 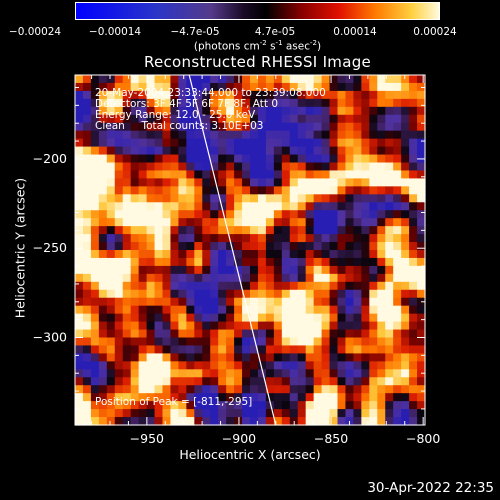 What do you see at coordinates (179, 126) in the screenshot?
I see `annotation-clean: Clean Total counts: 3.10E+03` at bounding box center [179, 126].